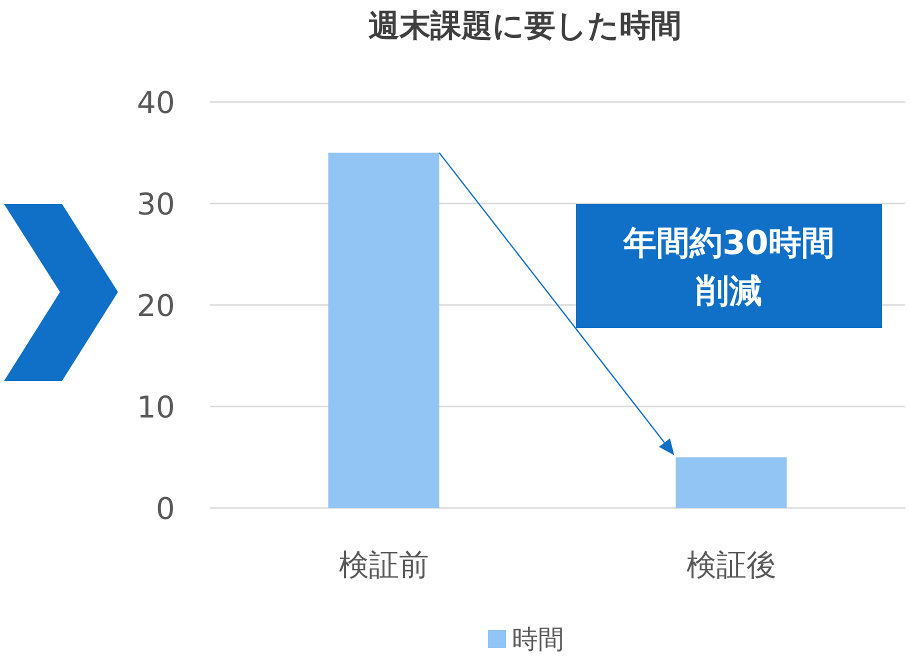 The width and height of the screenshot is (909, 657). Describe the element at coordinates (728, 290) in the screenshot. I see `annotation: 削減` at that location.